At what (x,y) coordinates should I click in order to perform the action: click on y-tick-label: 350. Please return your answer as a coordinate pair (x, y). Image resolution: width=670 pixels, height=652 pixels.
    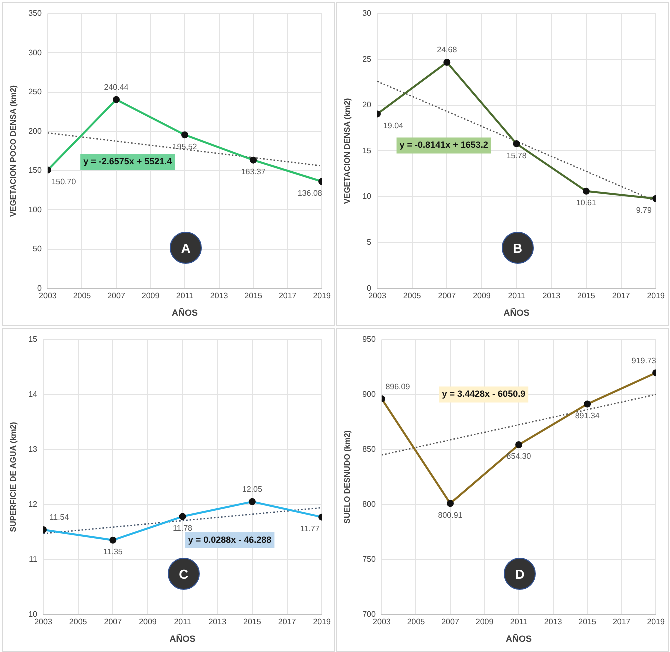
    Looking at the image, I should click on (35, 13).